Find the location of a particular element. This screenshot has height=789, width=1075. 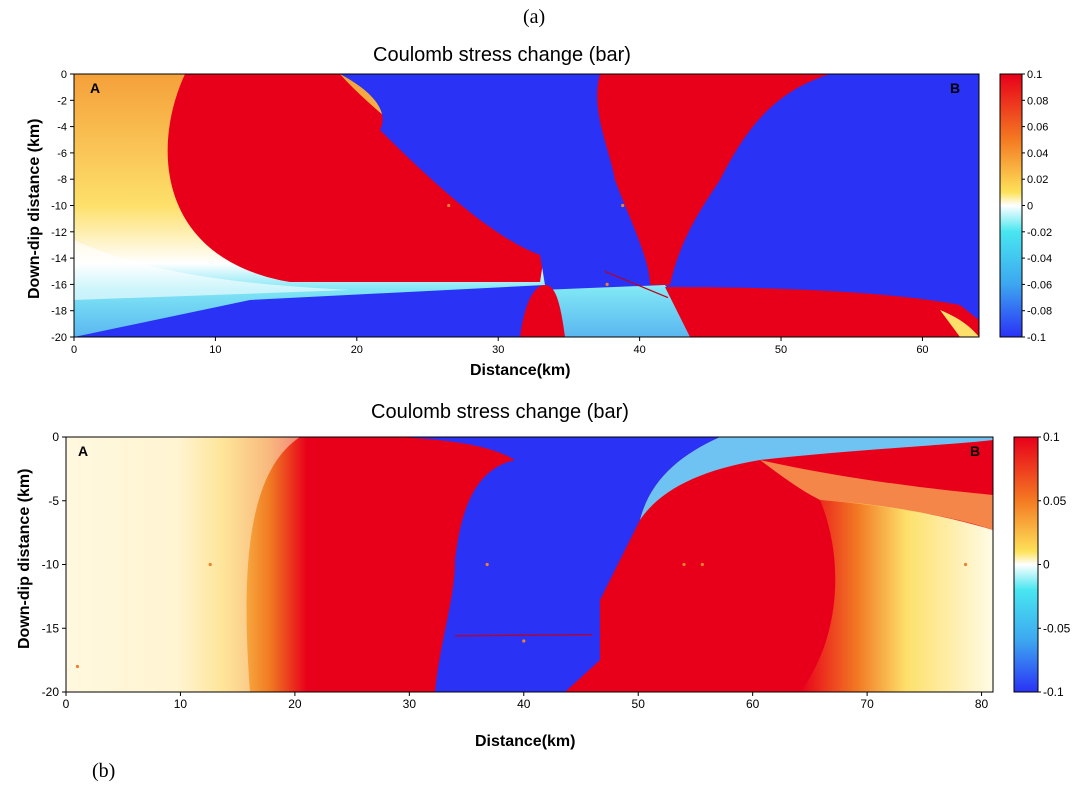

y-tick-label: -2 is located at coordinates (62, 101).